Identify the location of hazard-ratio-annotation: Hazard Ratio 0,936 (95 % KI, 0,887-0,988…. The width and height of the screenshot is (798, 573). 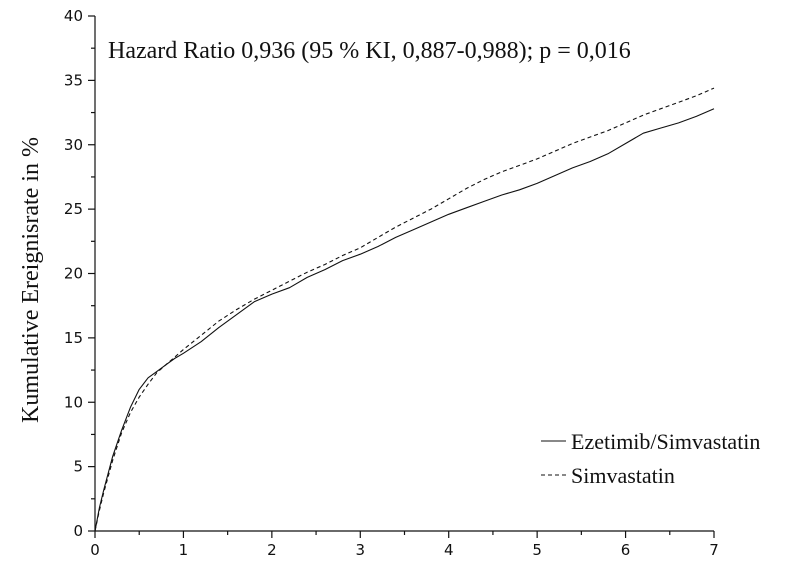
(369, 51).